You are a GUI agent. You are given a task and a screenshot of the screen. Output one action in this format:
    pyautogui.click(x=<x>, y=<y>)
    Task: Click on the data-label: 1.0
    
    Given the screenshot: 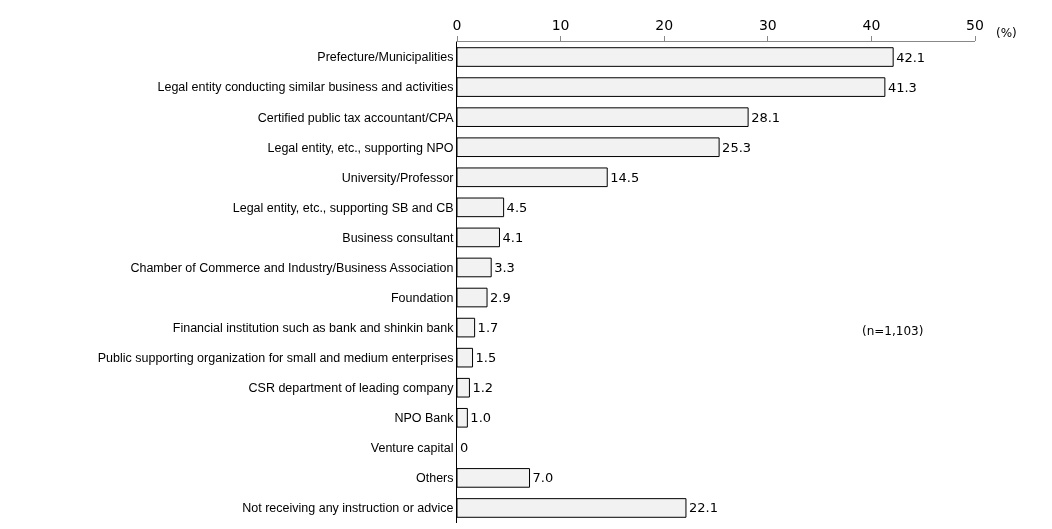 What is the action you would take?
    pyautogui.click(x=481, y=418)
    